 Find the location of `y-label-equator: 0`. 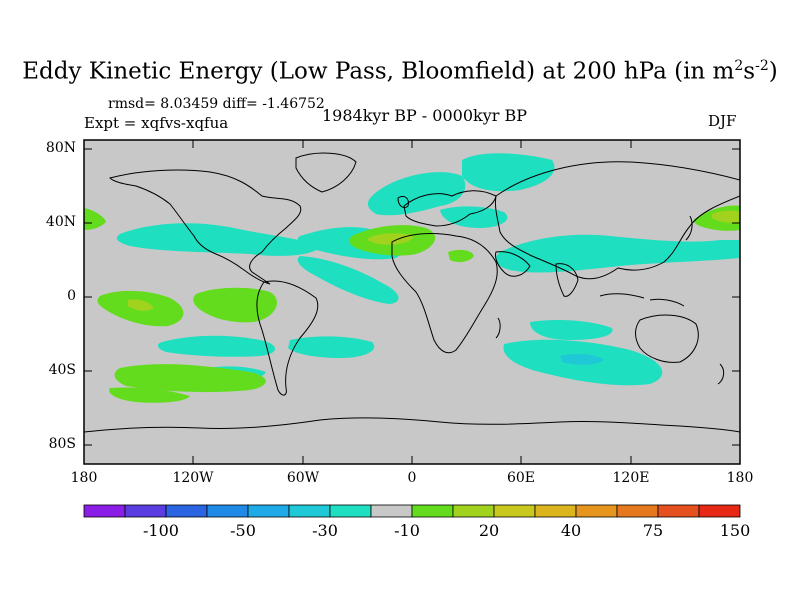

y-label-equator: 0 is located at coordinates (71, 296).